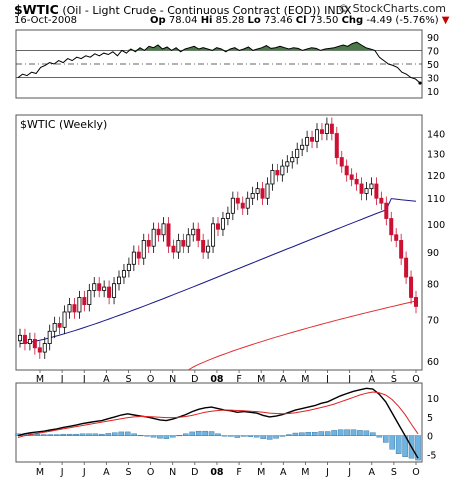  Describe the element at coordinates (433, 38) in the screenshot. I see `rsi-tick-label: 90` at that location.